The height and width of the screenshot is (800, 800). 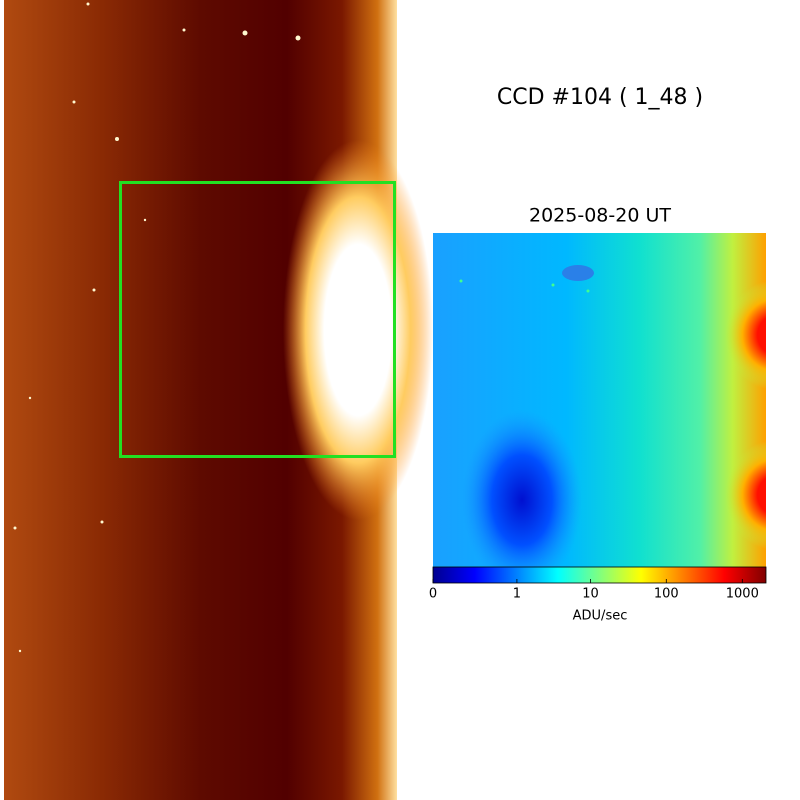 What do you see at coordinates (742, 594) in the screenshot?
I see `colorbar-tick-label: 1000` at bounding box center [742, 594].